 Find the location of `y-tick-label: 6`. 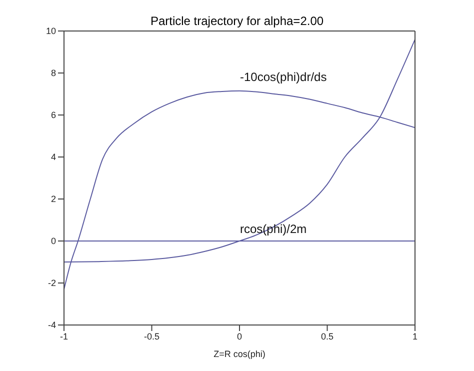

y-tick-label: 6 is located at coordinates (53, 115).